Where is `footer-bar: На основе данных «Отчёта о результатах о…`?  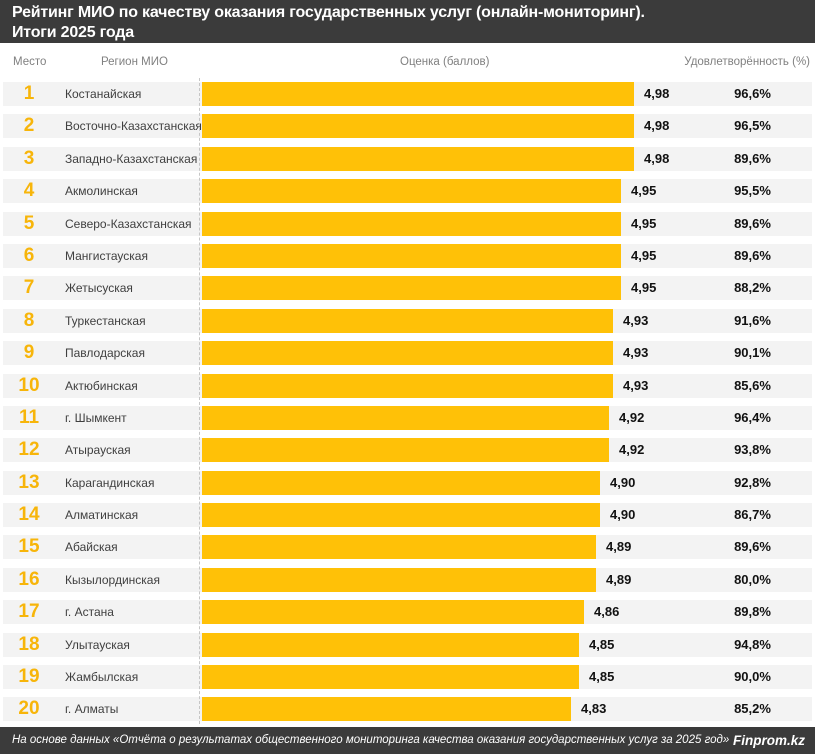 footer-bar: На основе данных «Отчёта о результатах о… is located at coordinates (407, 740).